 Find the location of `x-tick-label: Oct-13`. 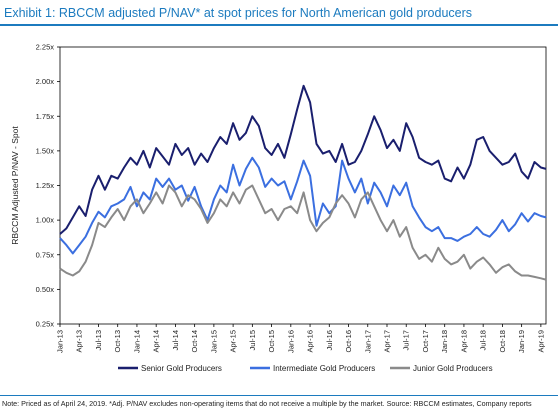

x-tick-label: Oct-13 is located at coordinates (117, 341).